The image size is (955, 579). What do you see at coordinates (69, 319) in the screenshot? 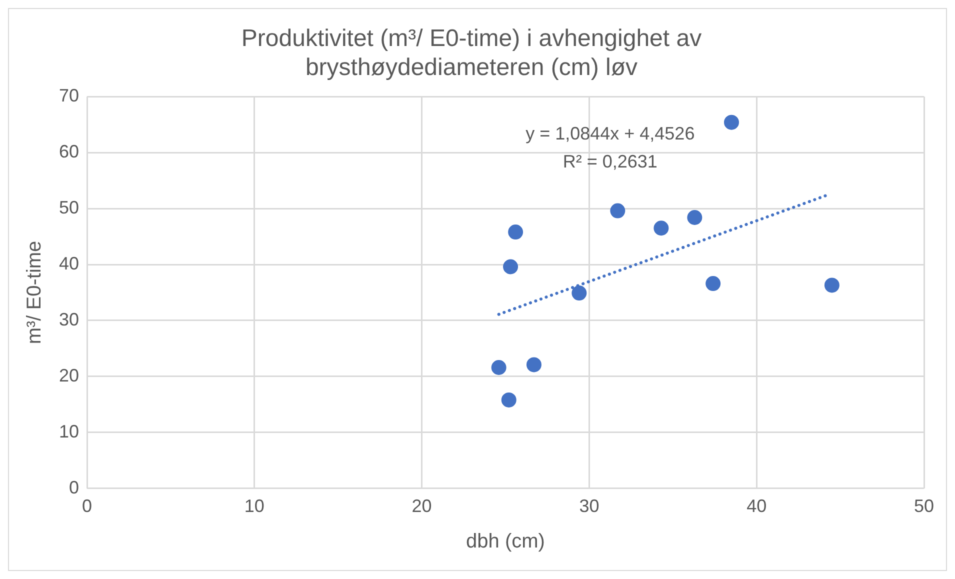
I see `y-tick-label: 30` at bounding box center [69, 319].